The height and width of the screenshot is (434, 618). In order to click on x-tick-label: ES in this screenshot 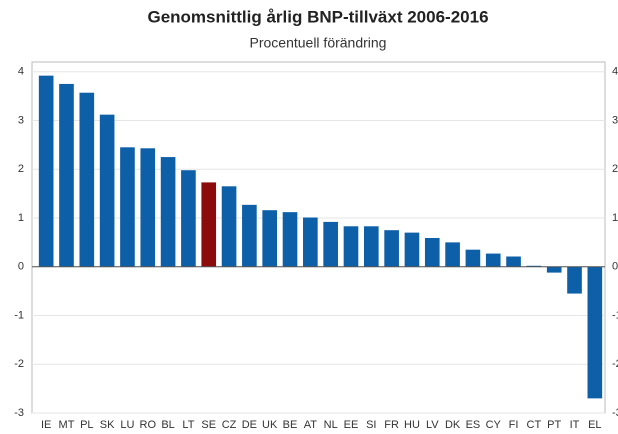, I will do `click(473, 425)`.